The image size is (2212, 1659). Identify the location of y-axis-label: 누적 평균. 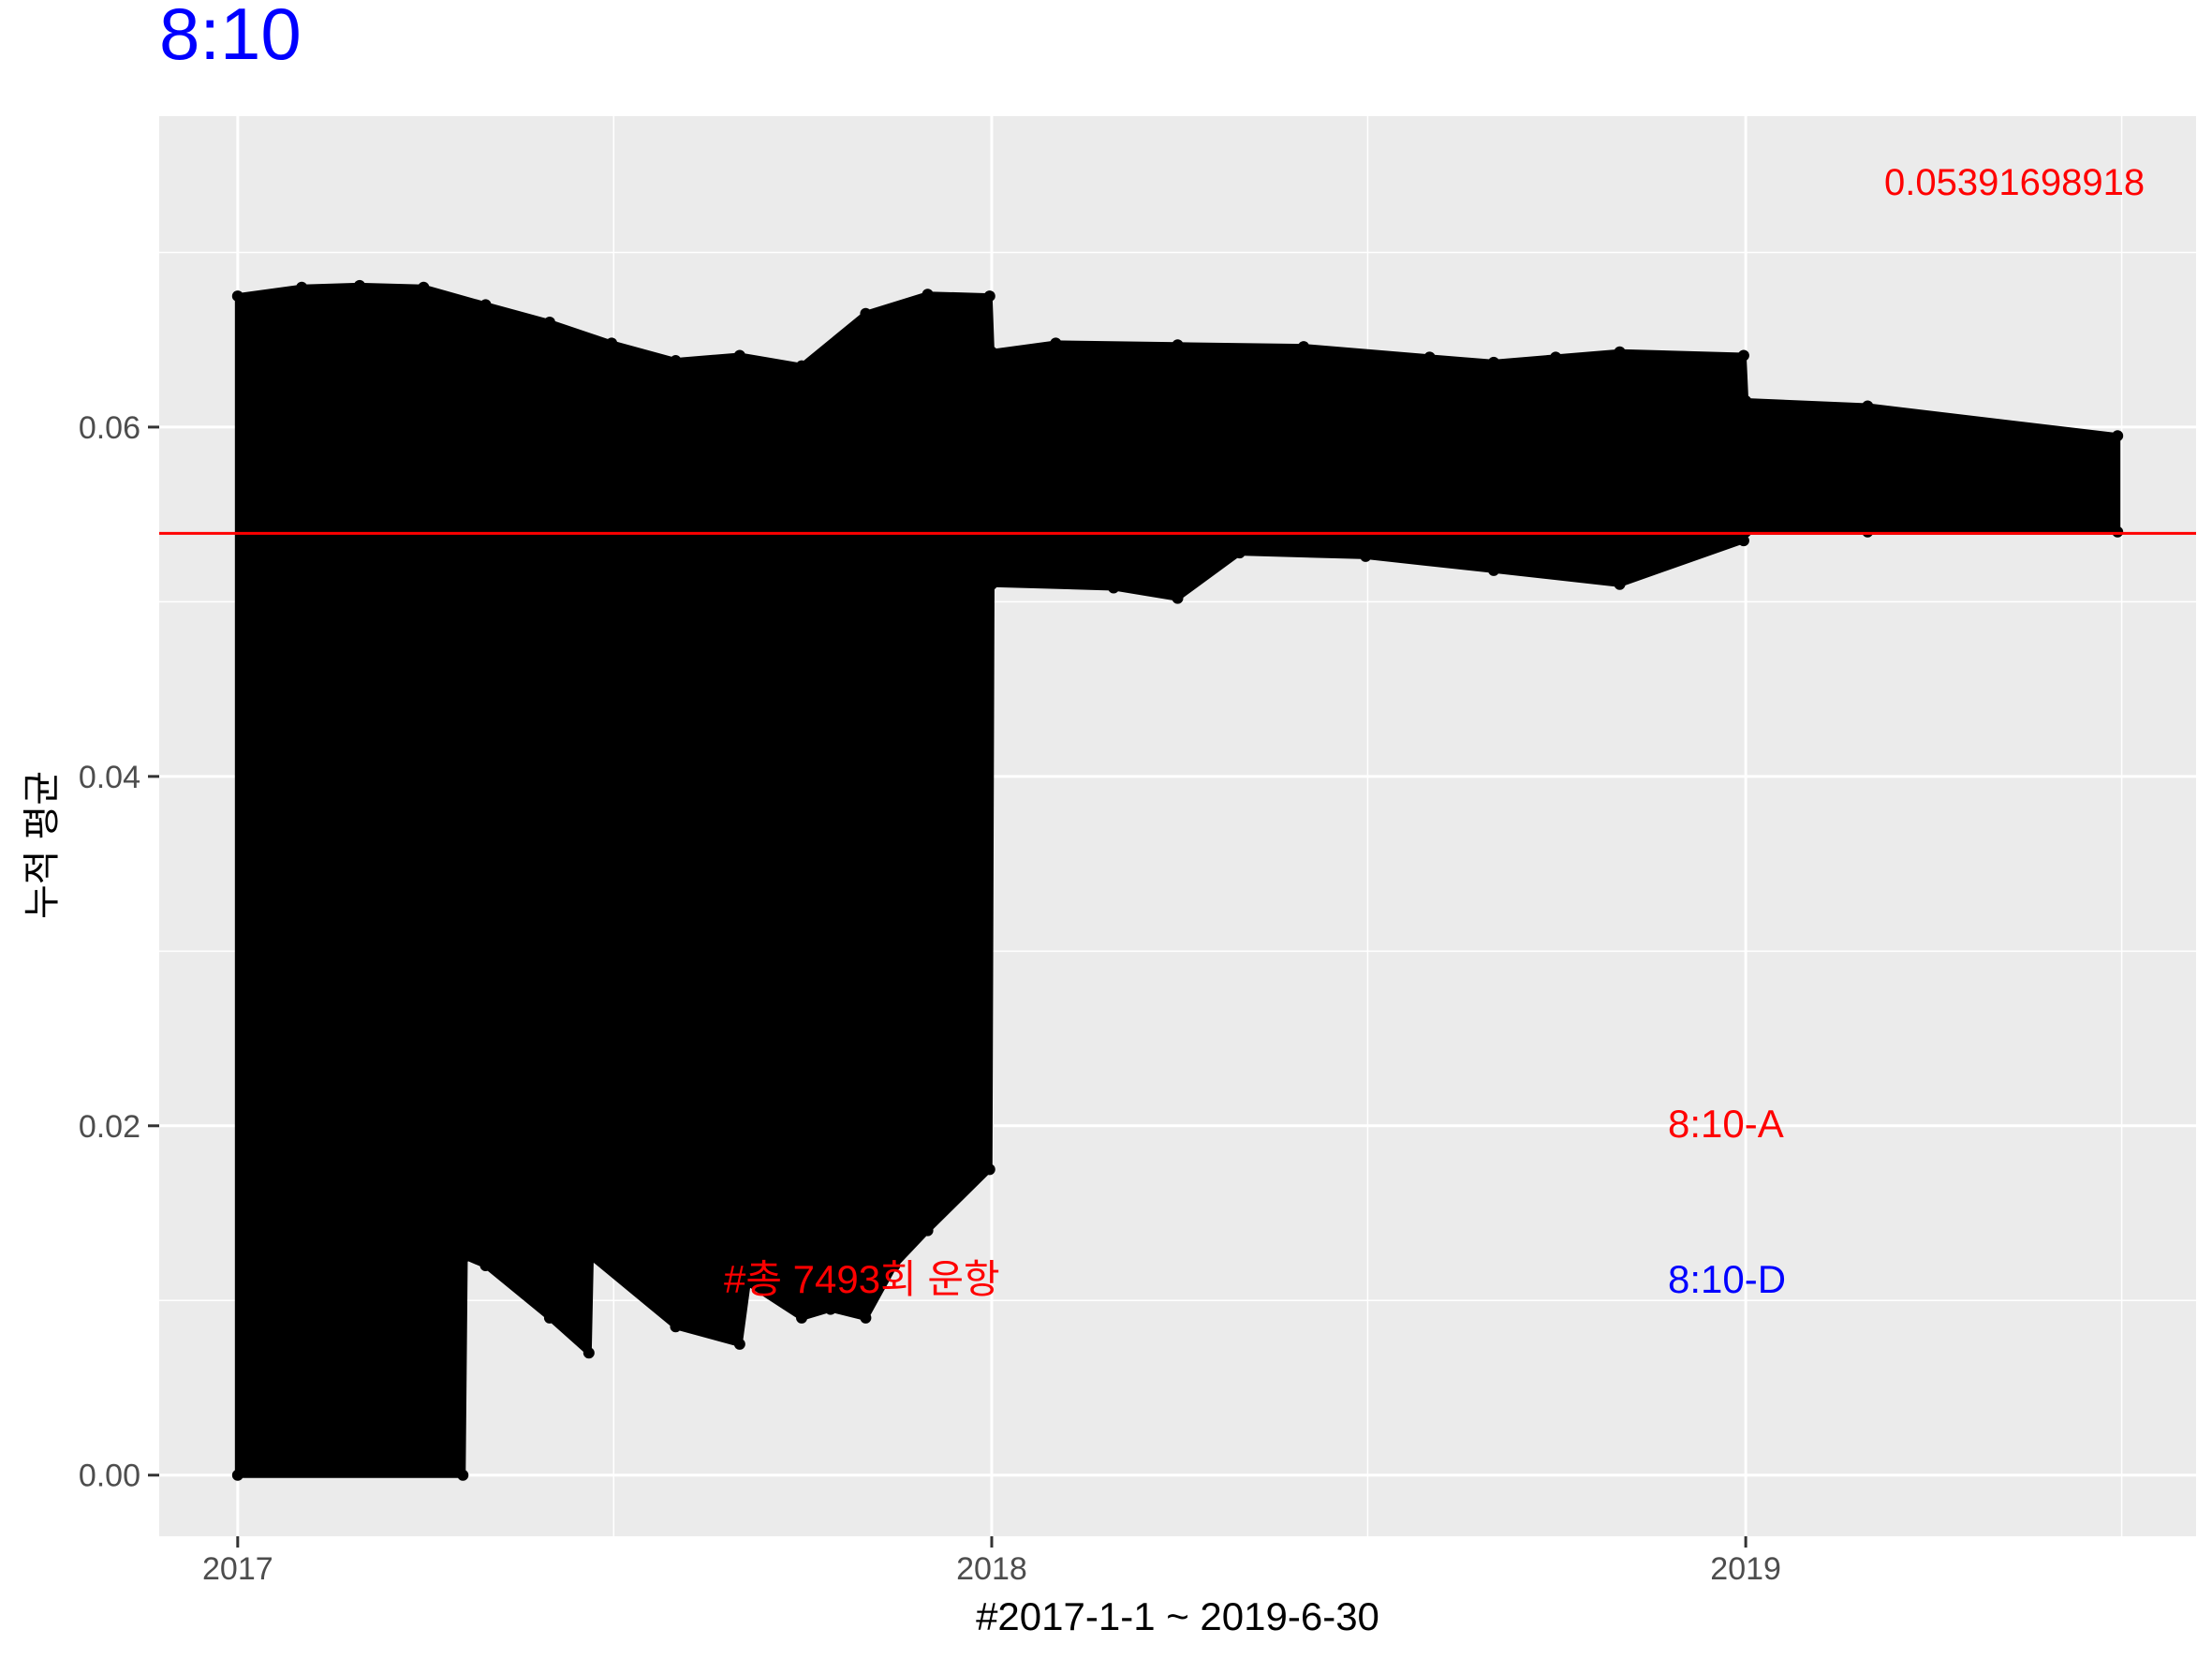
(42, 845).